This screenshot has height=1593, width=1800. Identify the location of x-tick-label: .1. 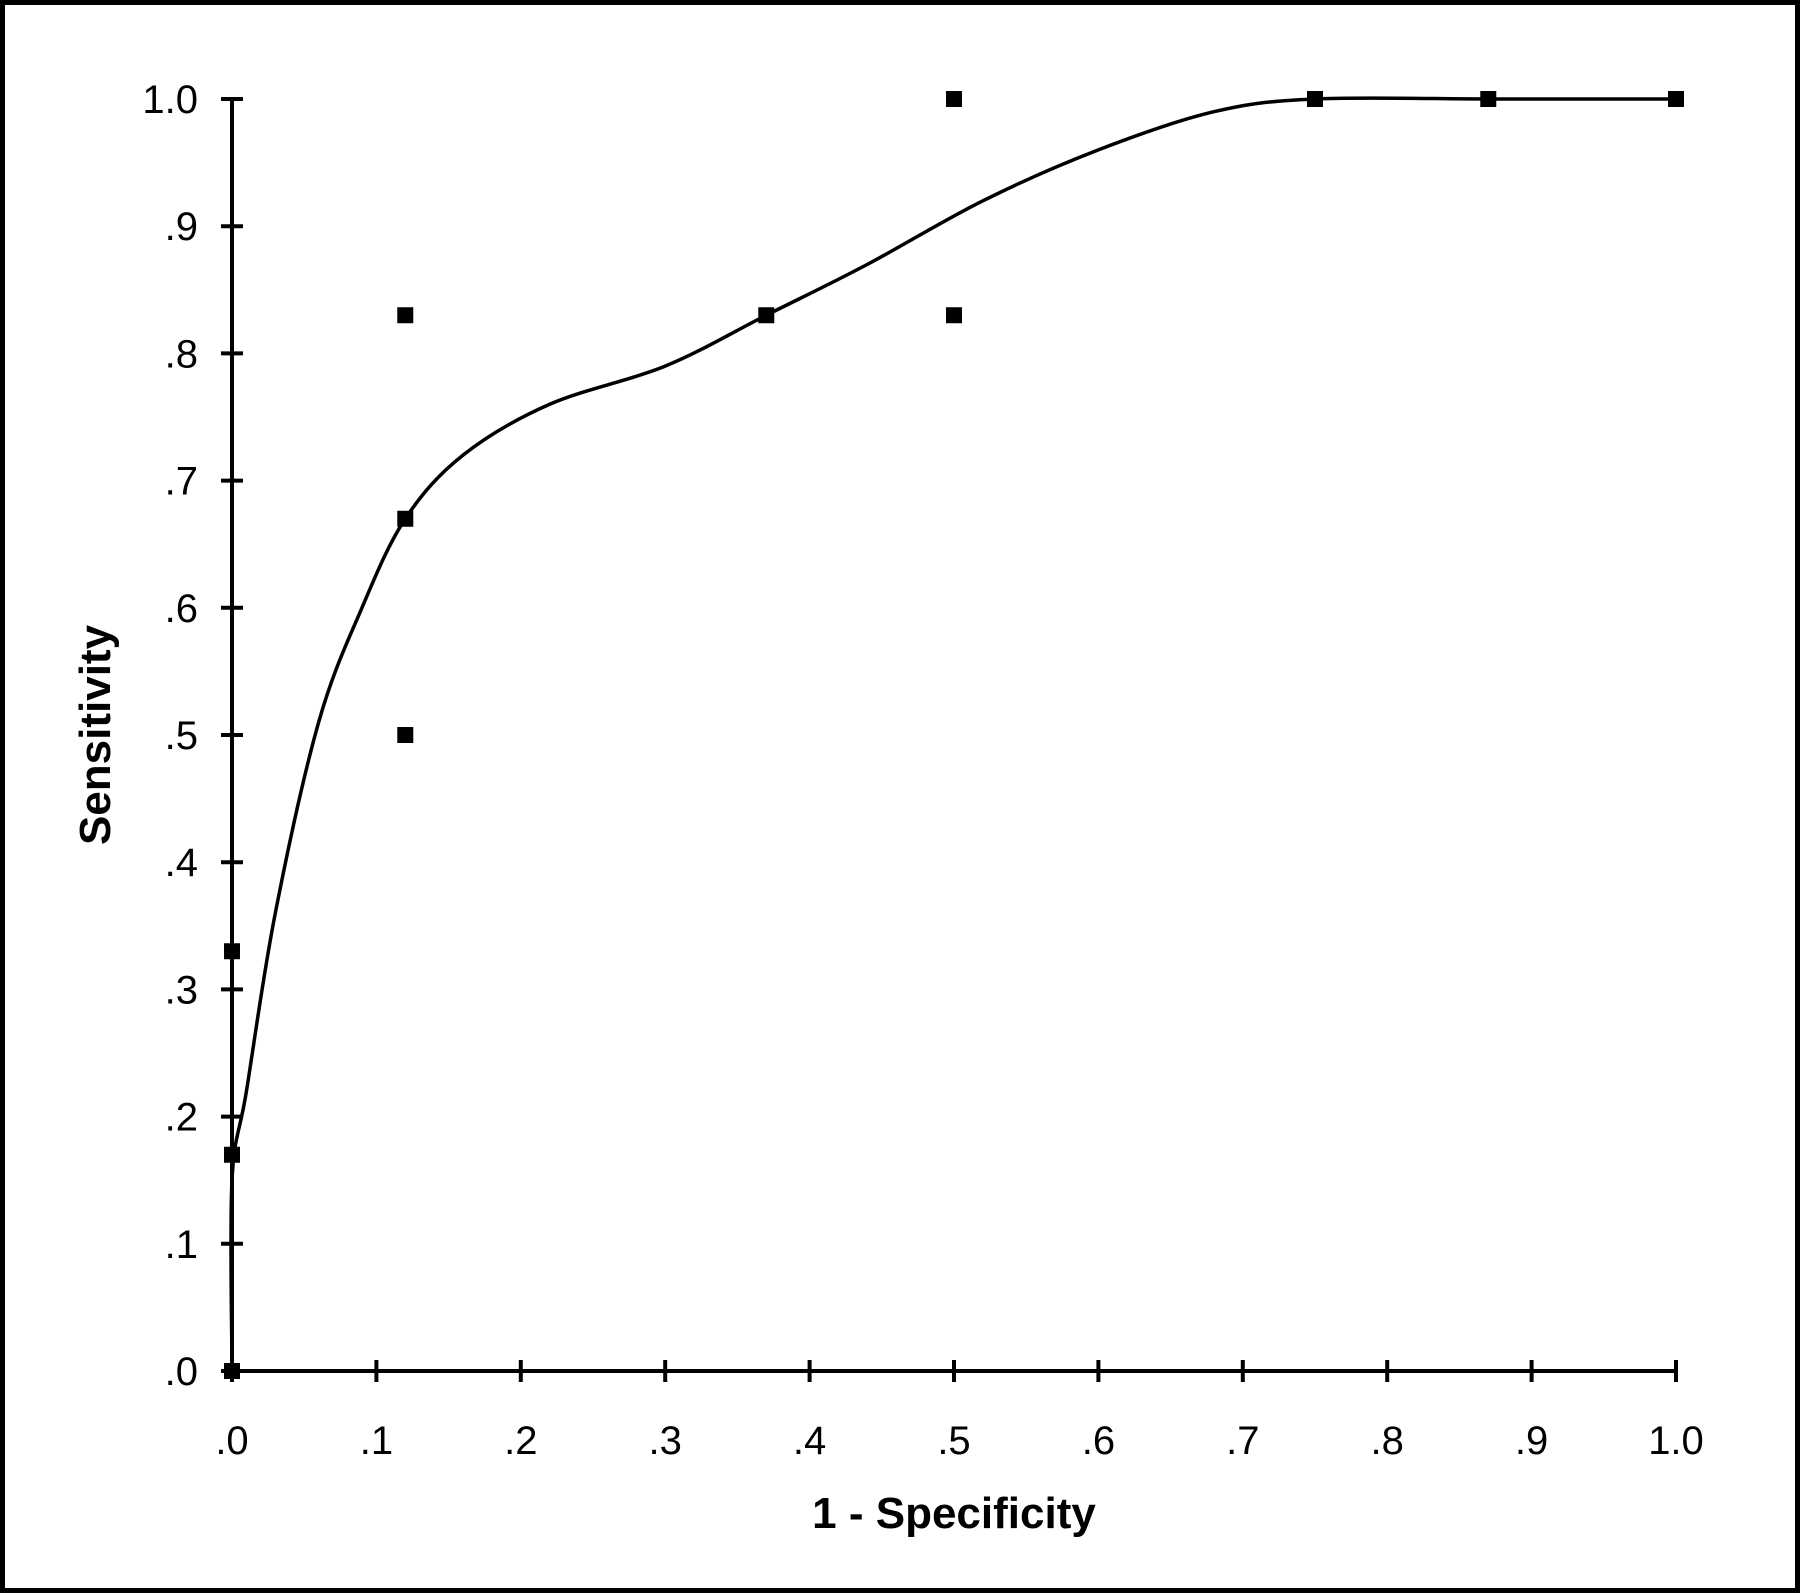
(376, 1441).